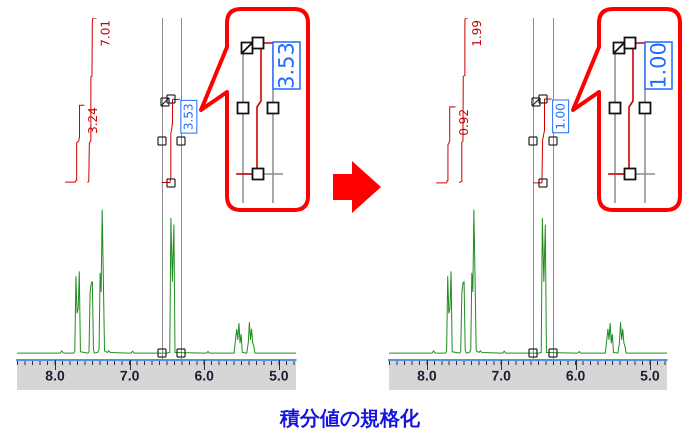  What do you see at coordinates (477, 33) in the screenshot?
I see `annotation: 1.99` at bounding box center [477, 33].